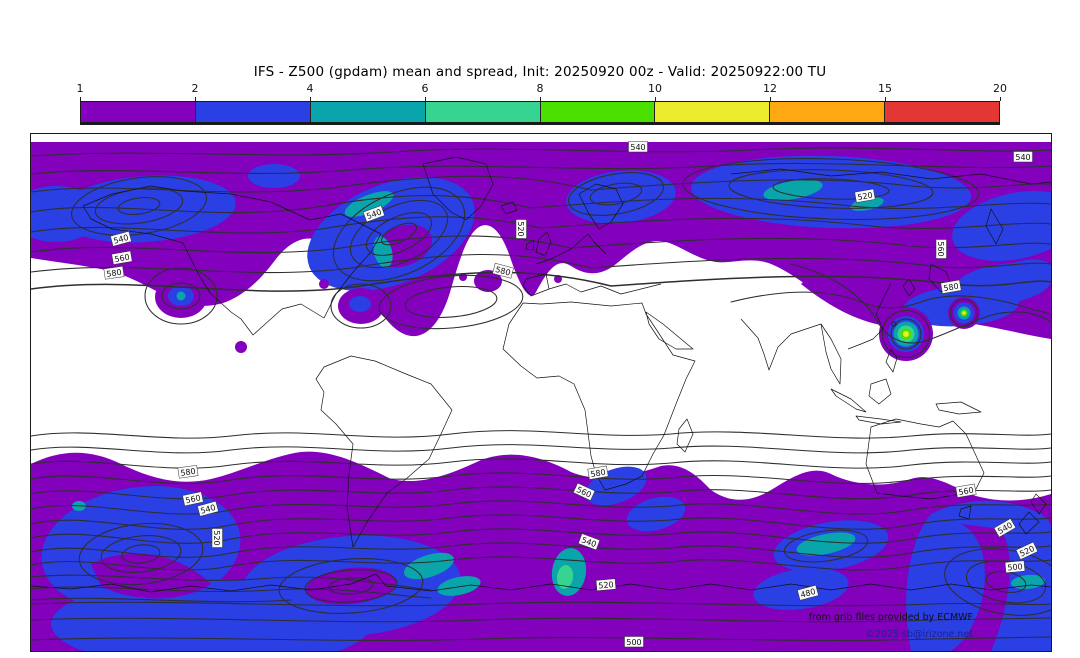 The width and height of the screenshot is (1080, 658). I want to click on attribution-copyright: ©2025 sb@irizone.net, so click(919, 634).